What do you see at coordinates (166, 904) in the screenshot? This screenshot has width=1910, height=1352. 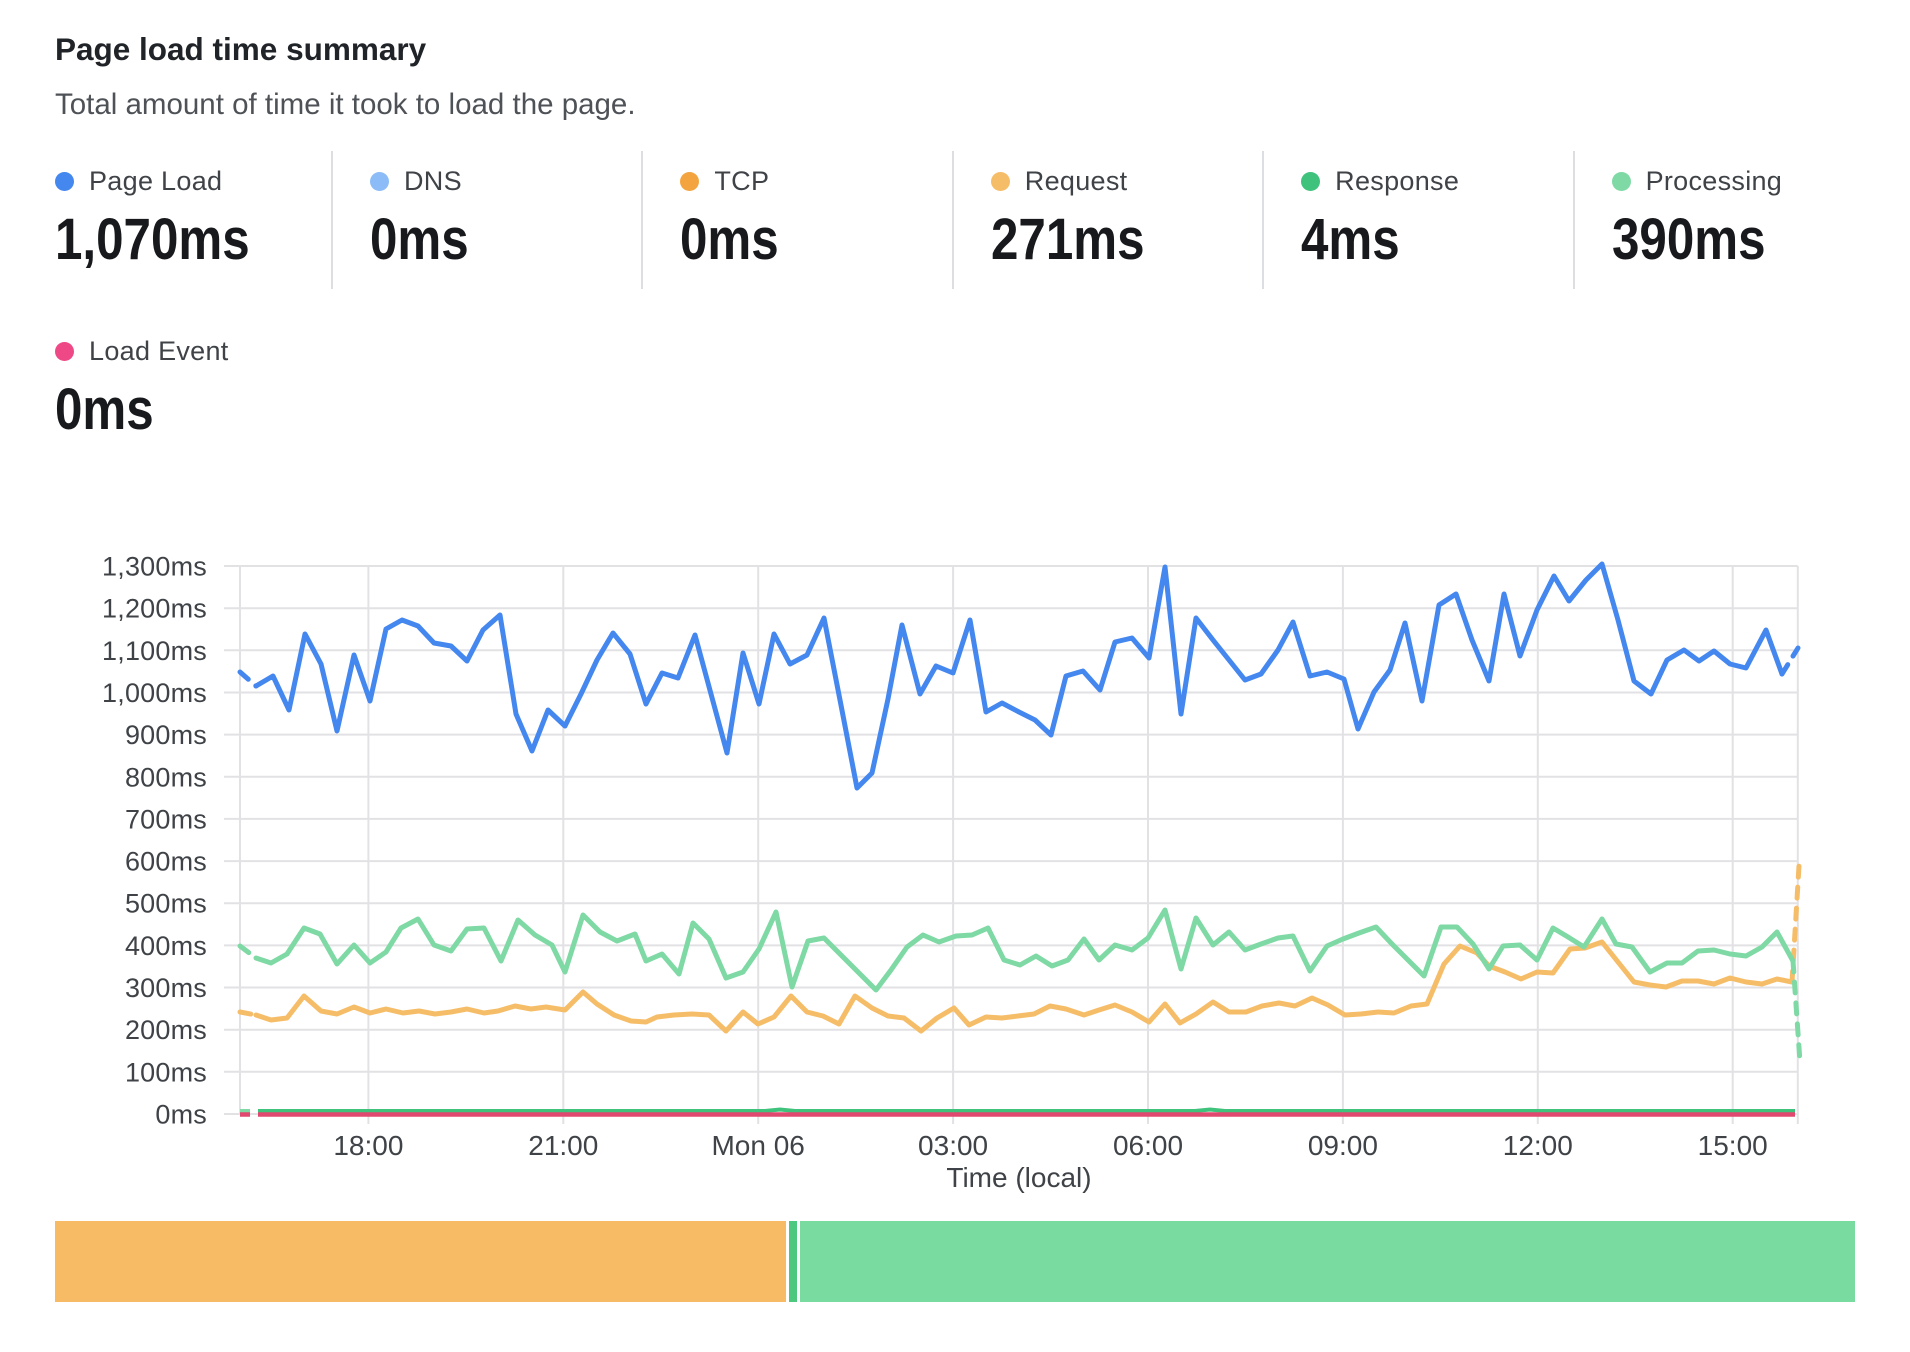 I see `svg-text: 500ms` at bounding box center [166, 904].